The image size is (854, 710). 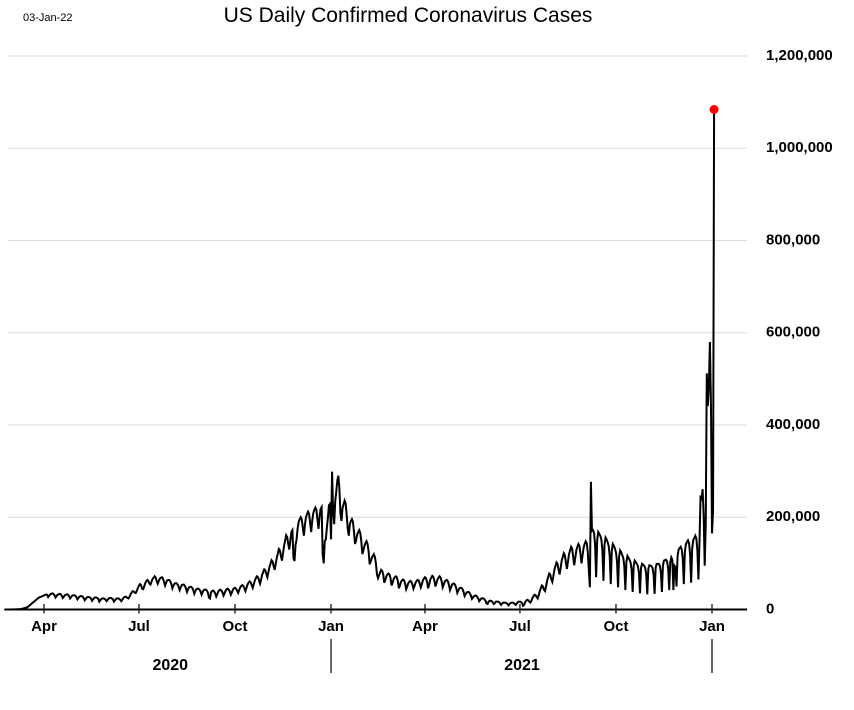 I want to click on chart-title: US Daily Confirmed Coronavirus Cases, so click(x=408, y=15).